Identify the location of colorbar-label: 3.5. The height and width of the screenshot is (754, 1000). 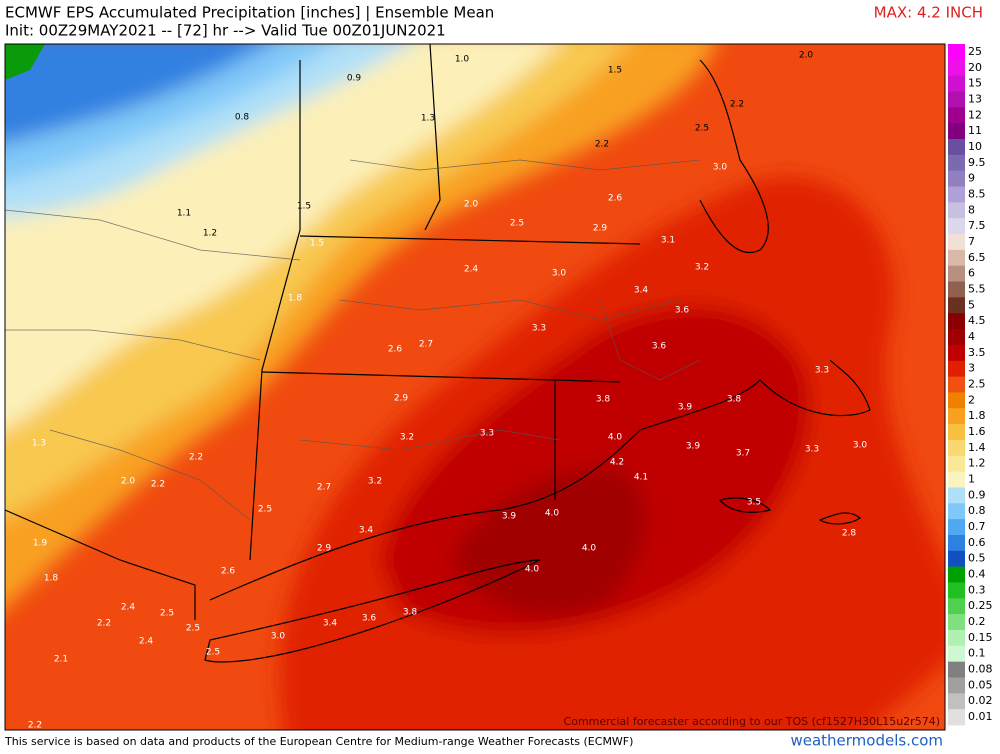
(977, 352).